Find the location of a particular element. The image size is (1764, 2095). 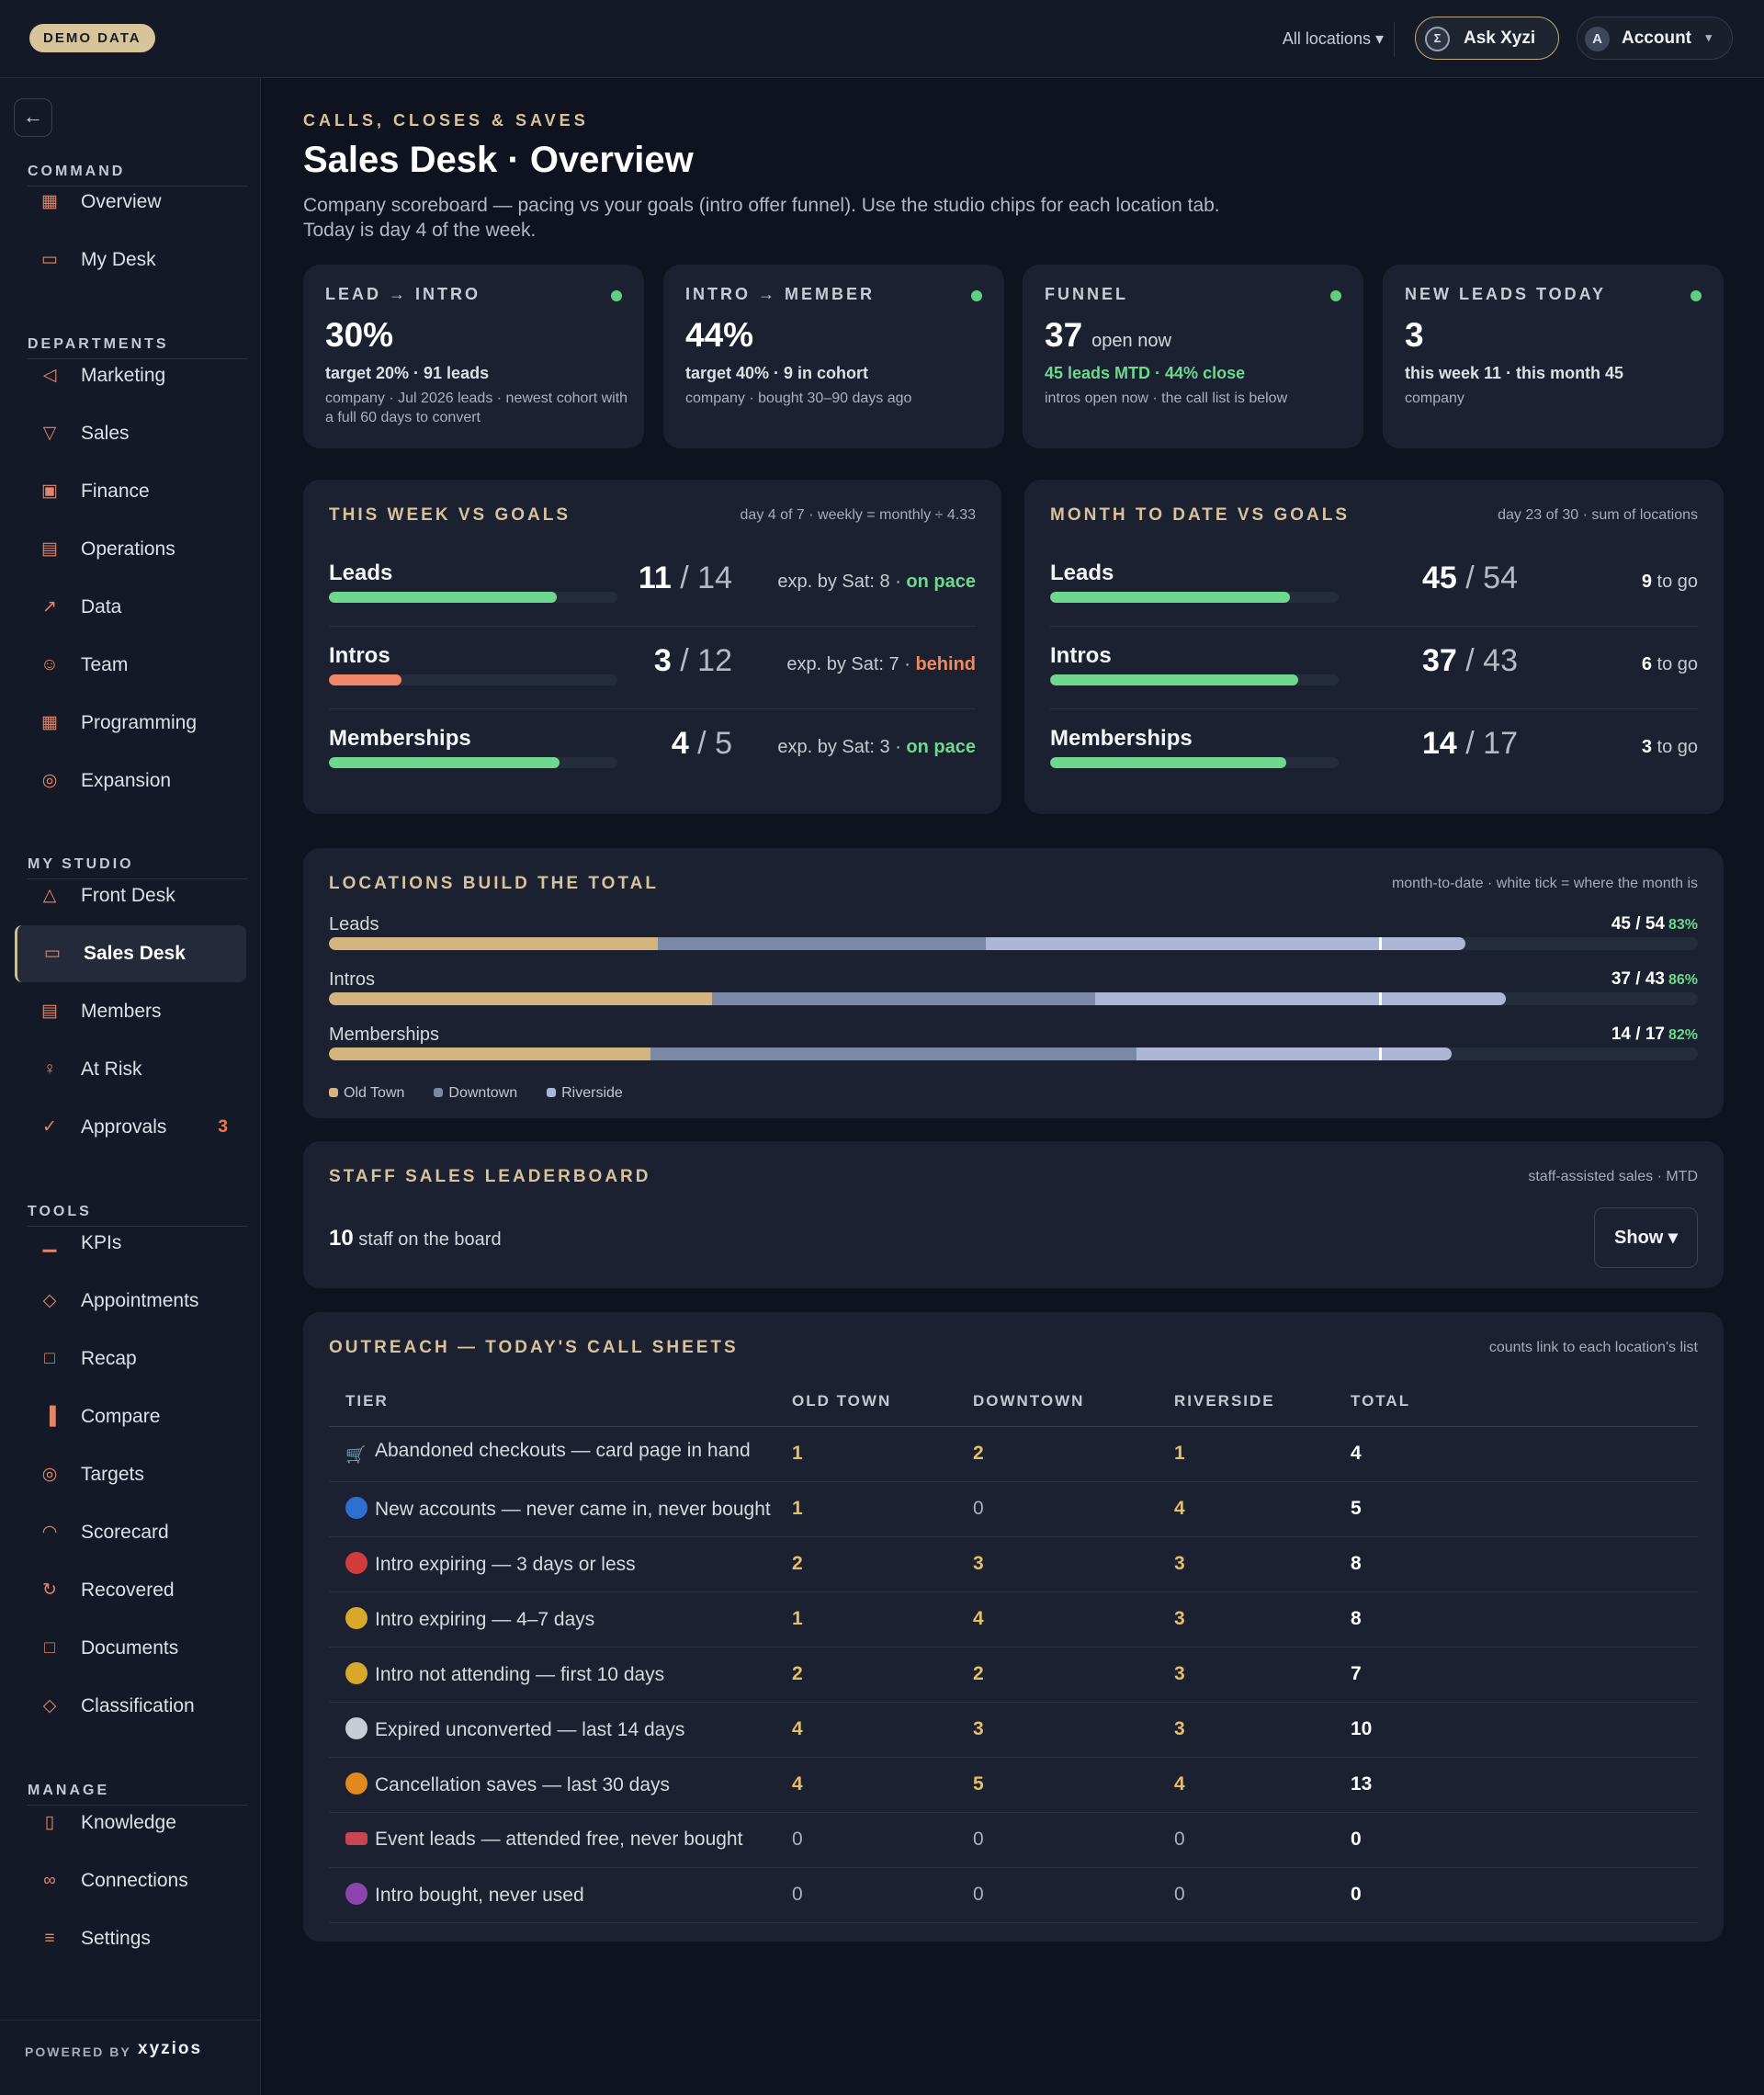

sidebar-item-label: Expansion is located at coordinates (126, 780).